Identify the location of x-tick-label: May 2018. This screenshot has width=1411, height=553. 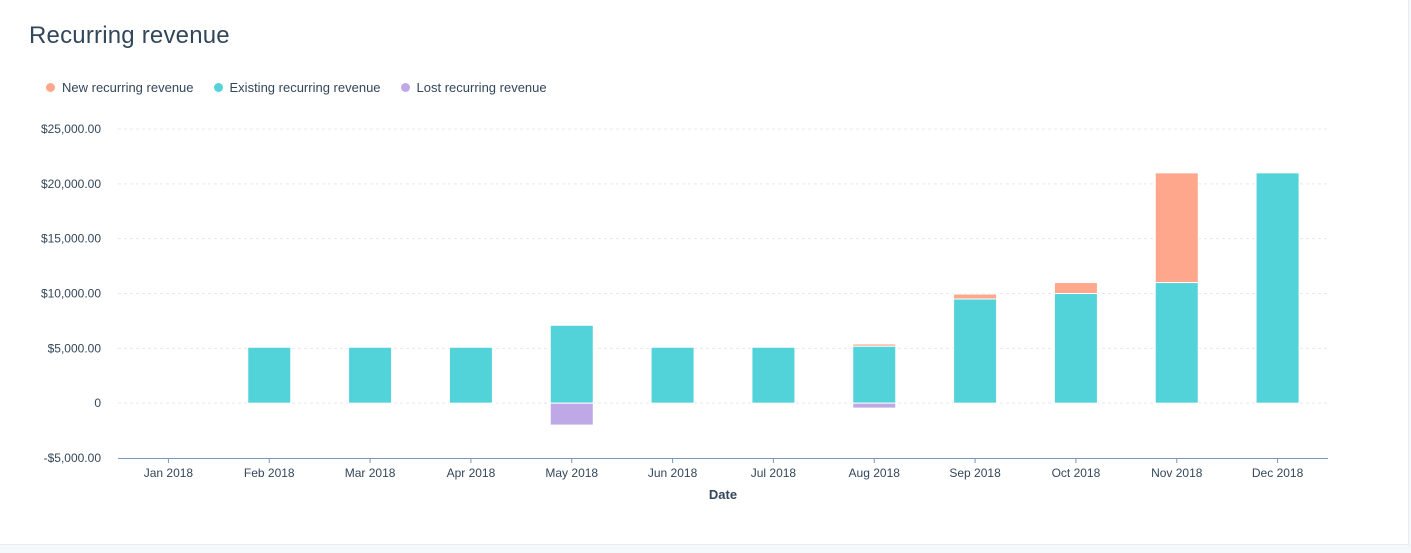
(571, 473).